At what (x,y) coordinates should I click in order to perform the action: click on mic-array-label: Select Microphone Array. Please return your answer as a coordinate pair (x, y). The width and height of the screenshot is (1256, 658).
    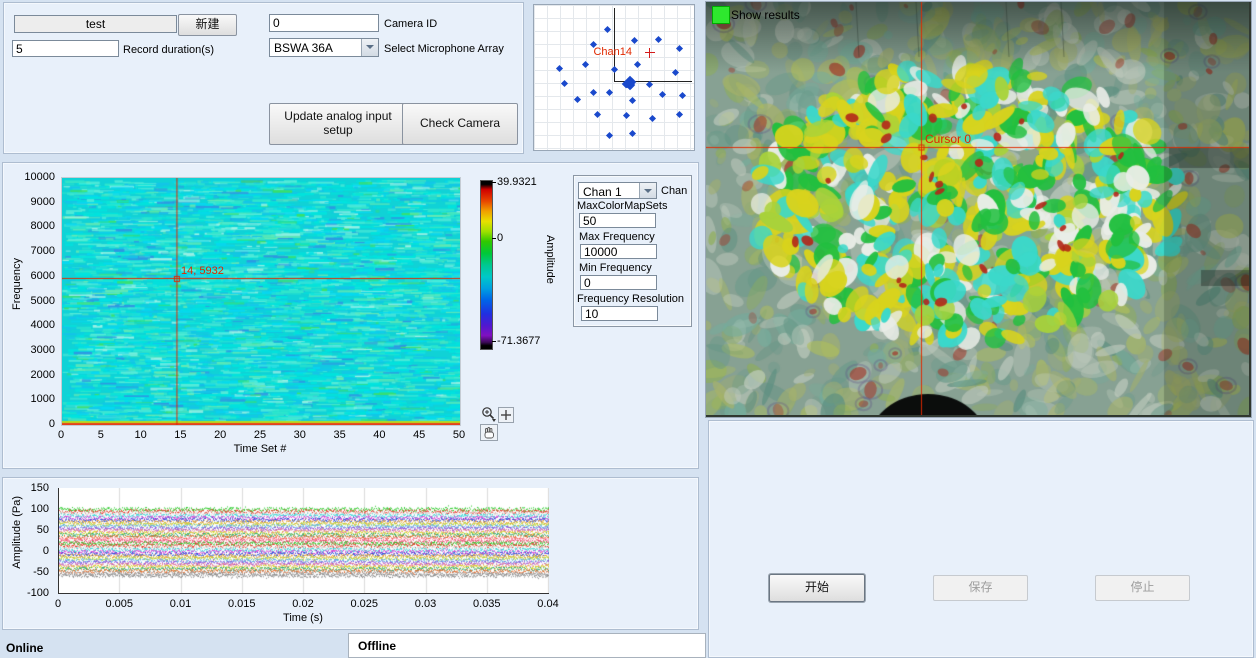
    Looking at the image, I should click on (444, 49).